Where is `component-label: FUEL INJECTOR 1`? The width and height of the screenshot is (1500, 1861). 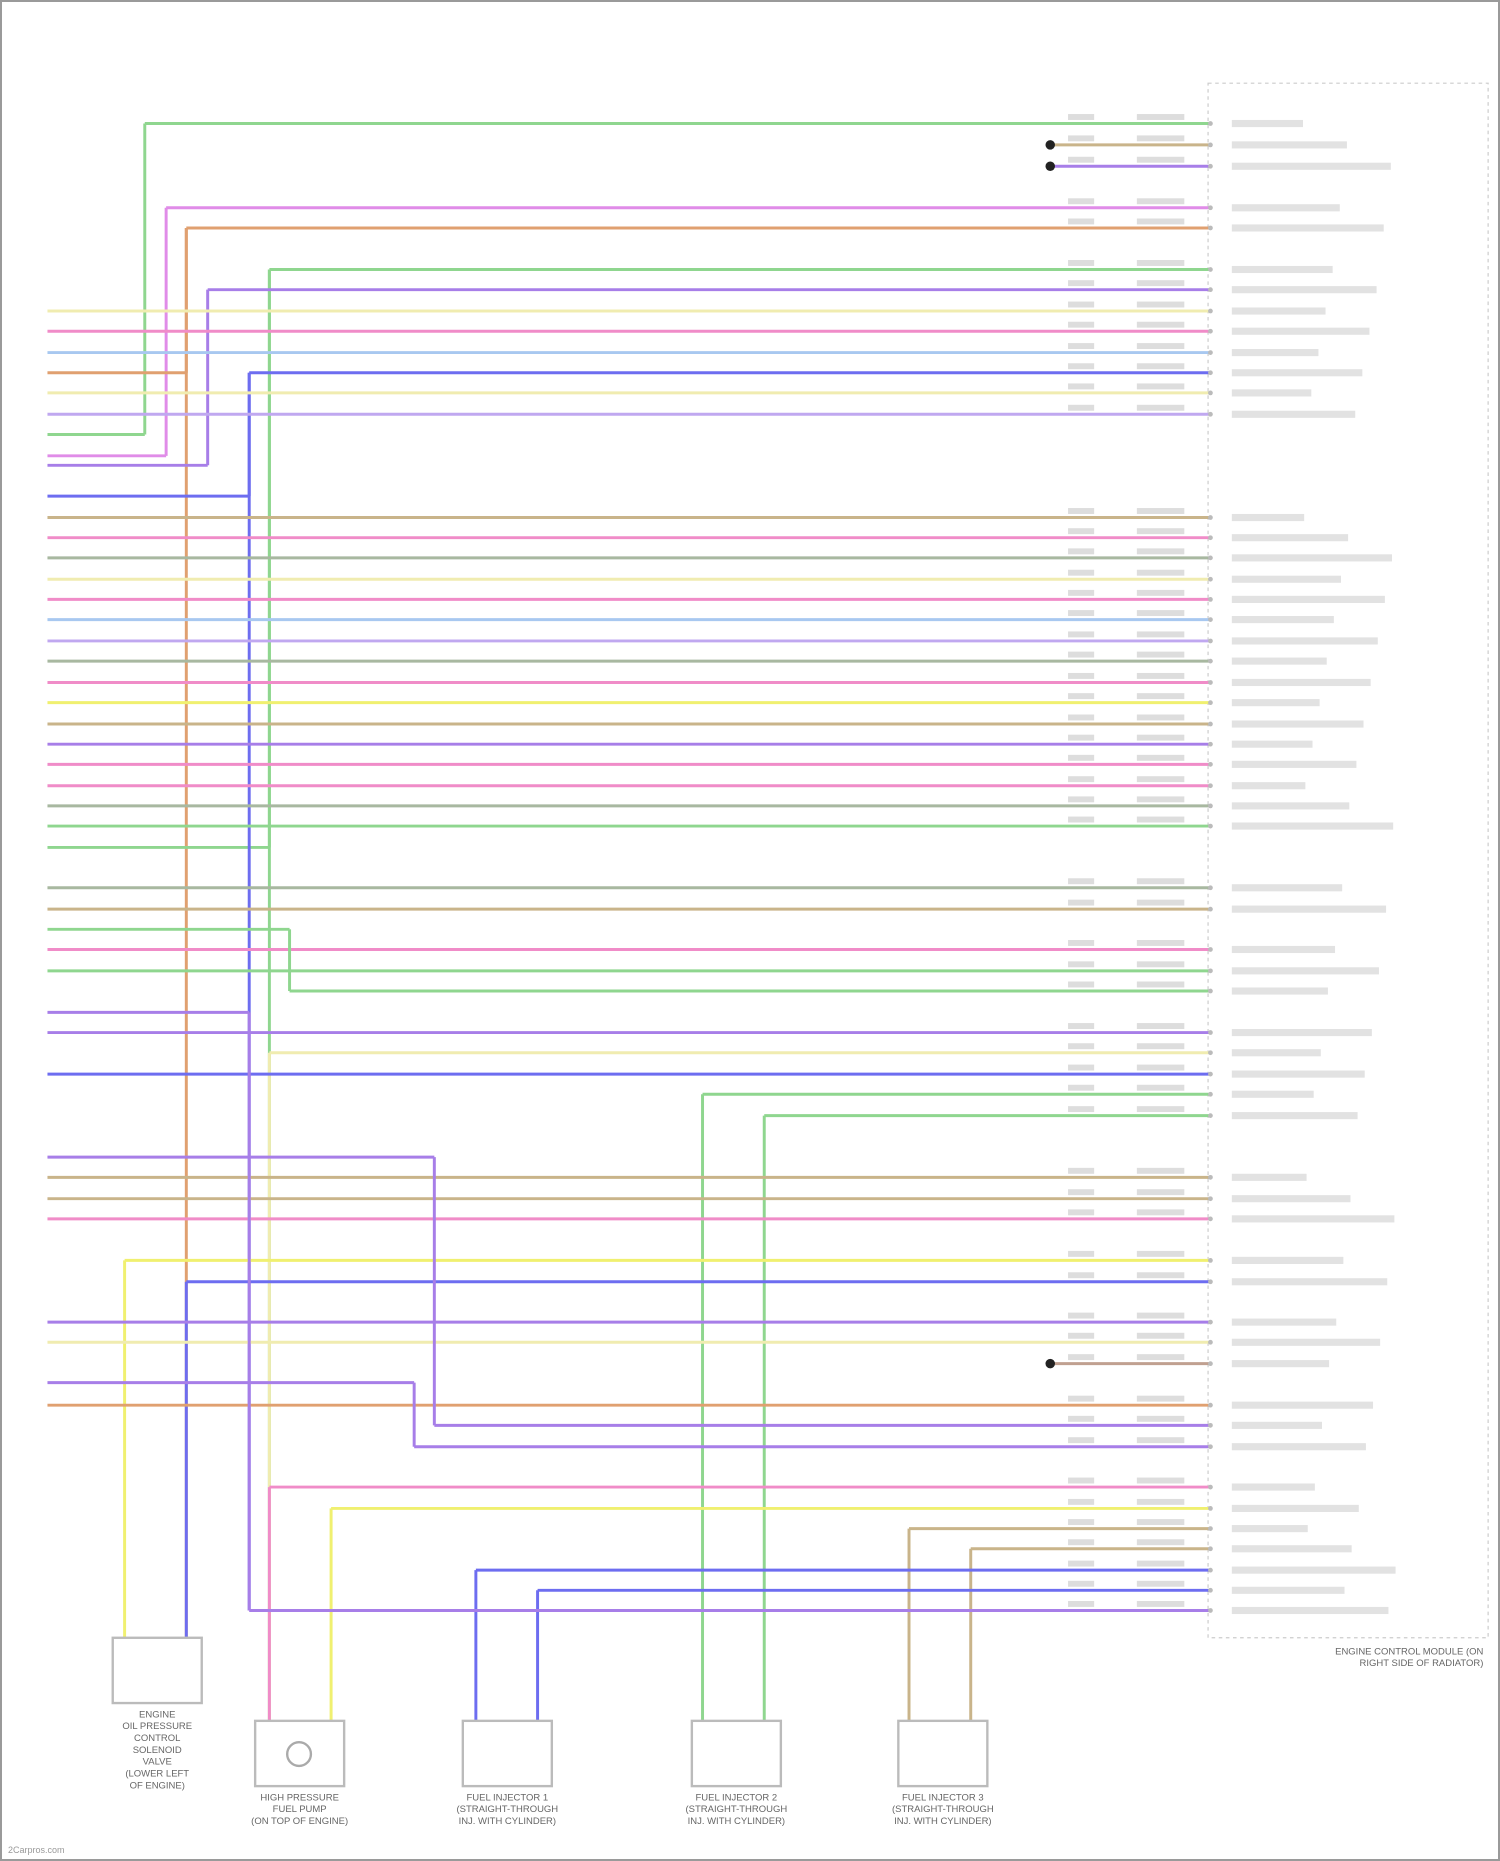 component-label: FUEL INJECTOR 1 is located at coordinates (507, 1797).